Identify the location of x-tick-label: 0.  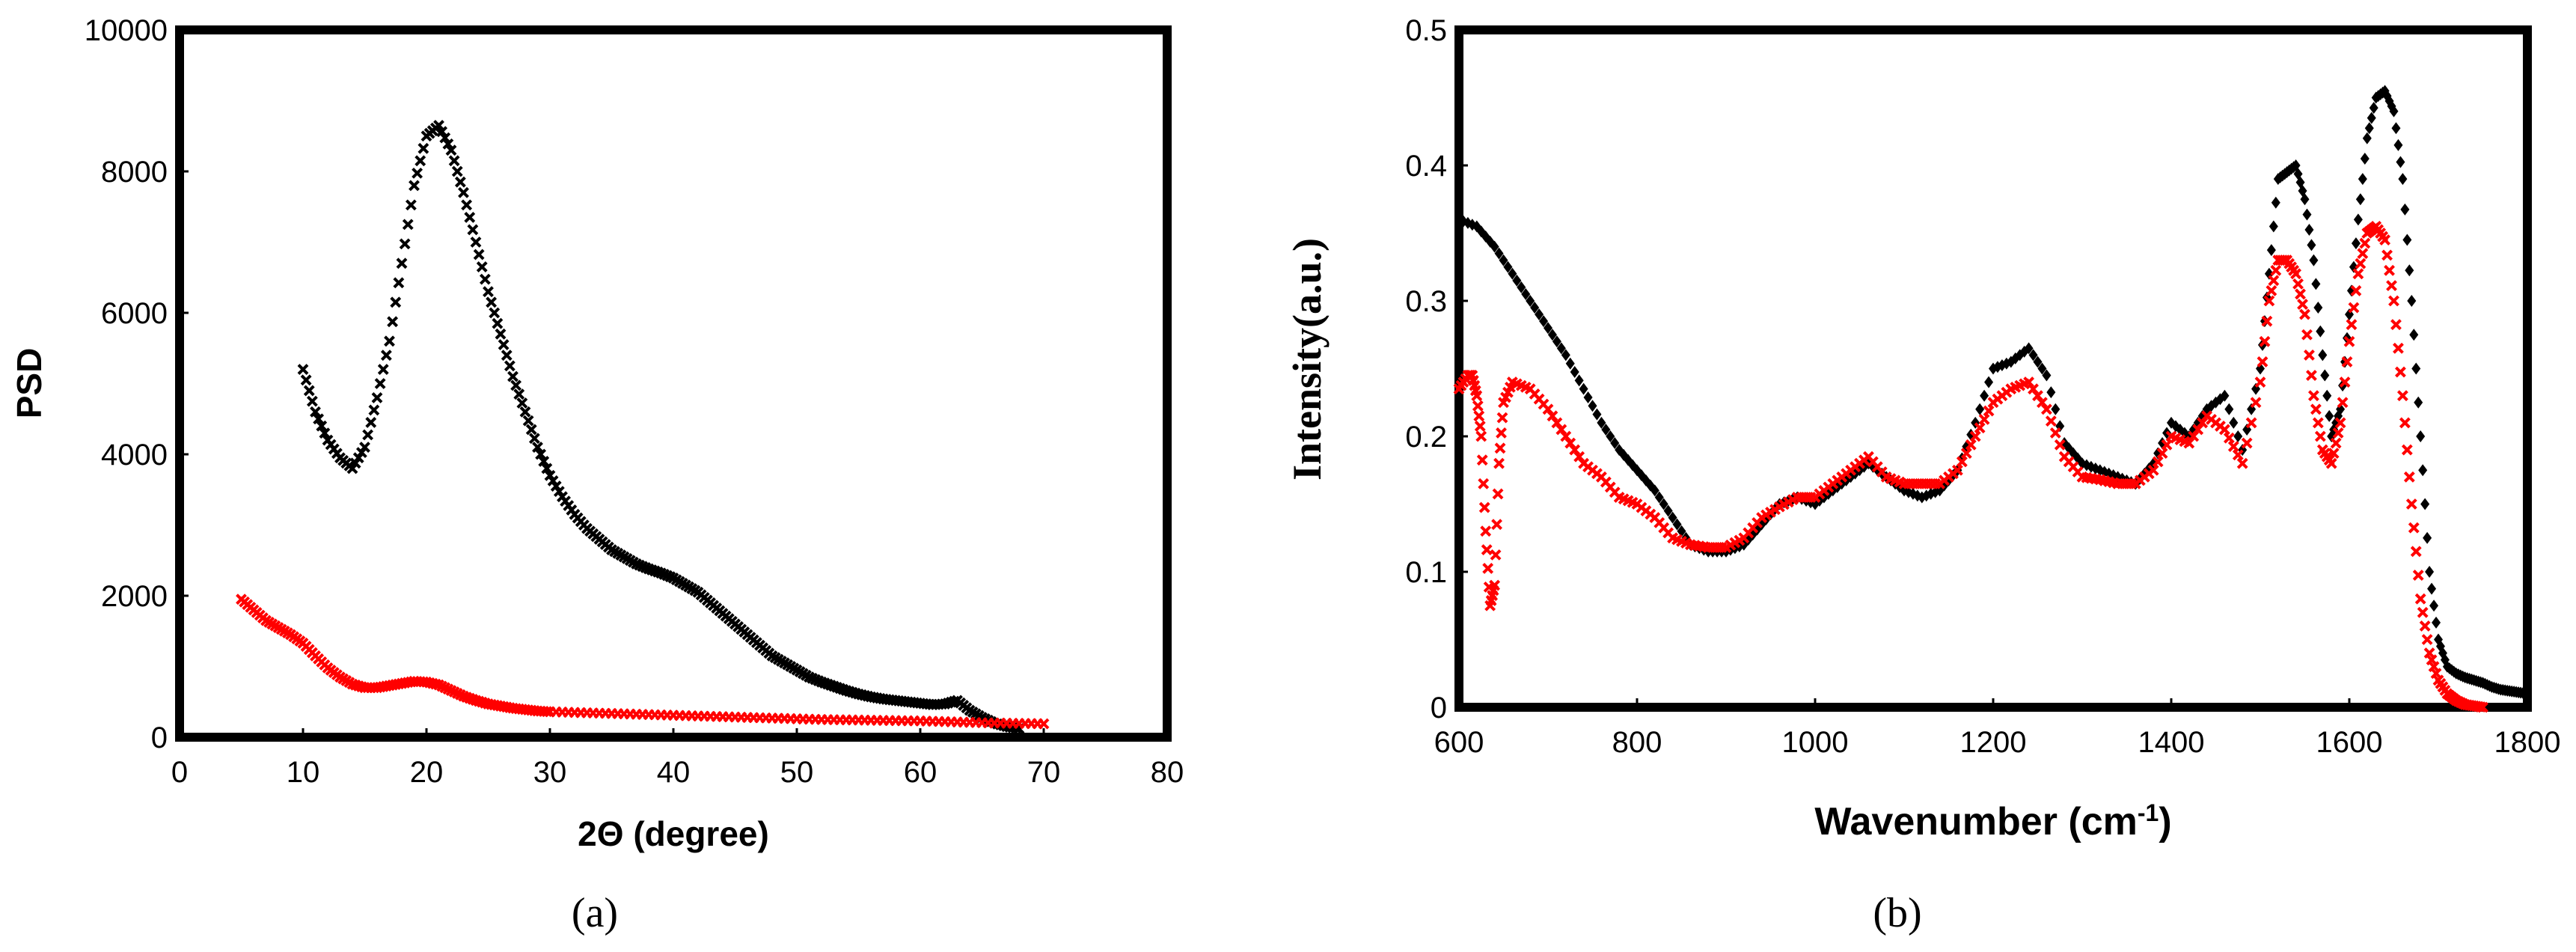
(179, 772).